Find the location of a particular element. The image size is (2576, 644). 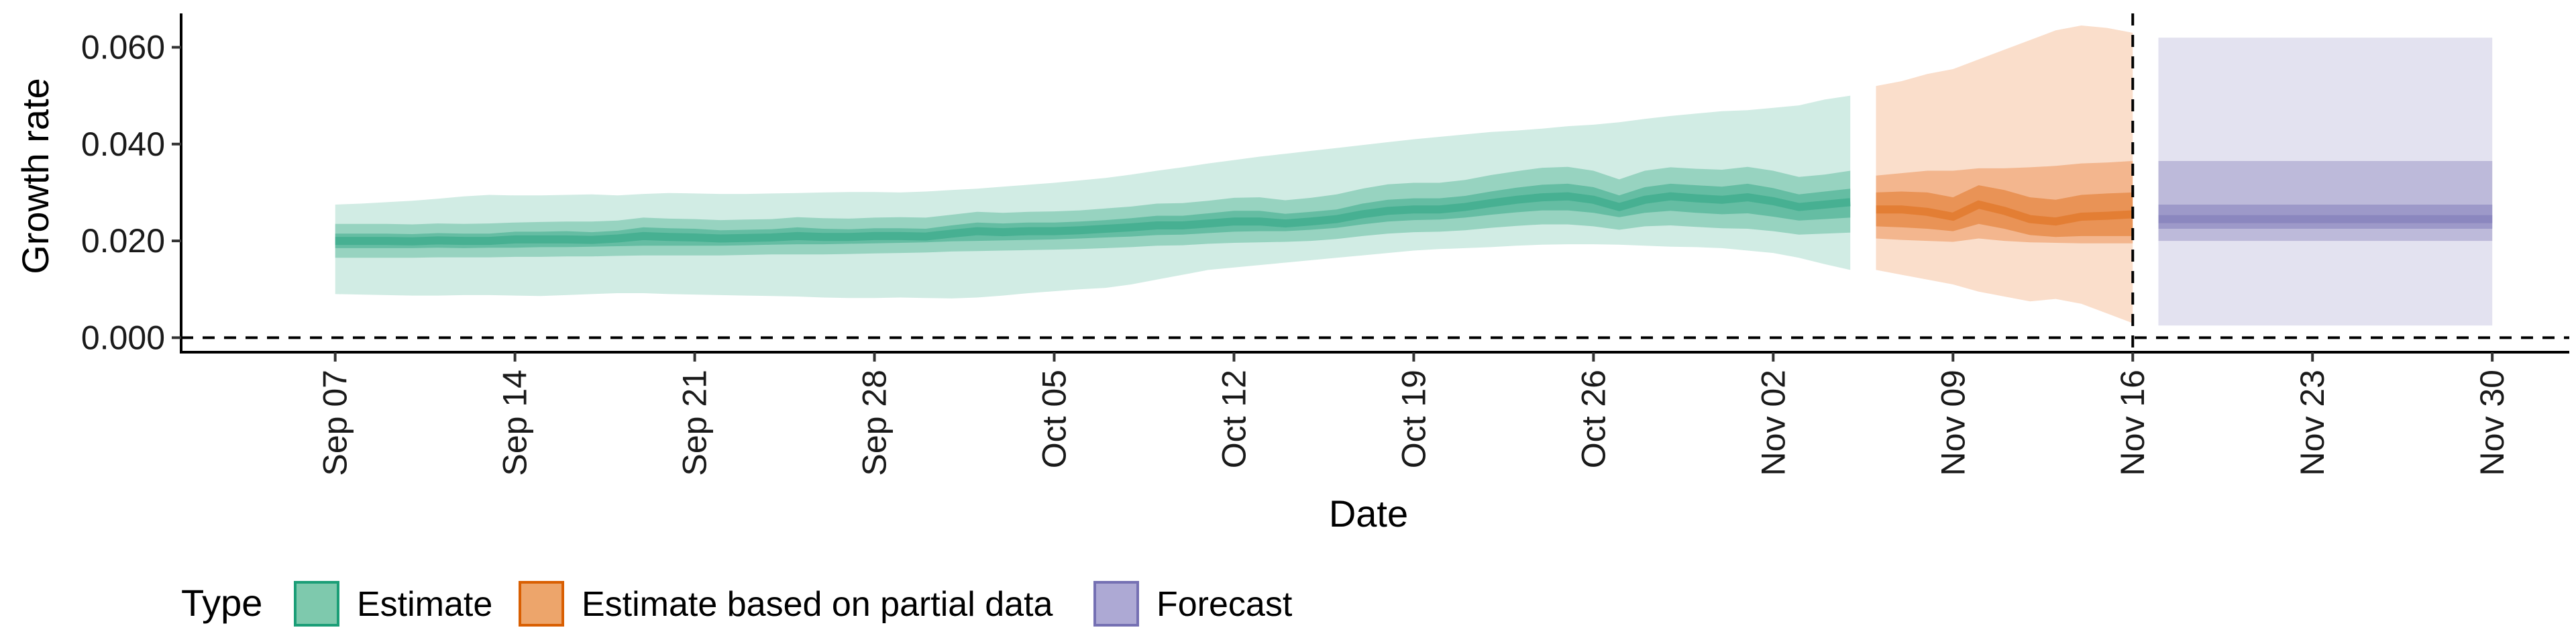

estimate-based-on-partial-data-50-band is located at coordinates (2004, 211).